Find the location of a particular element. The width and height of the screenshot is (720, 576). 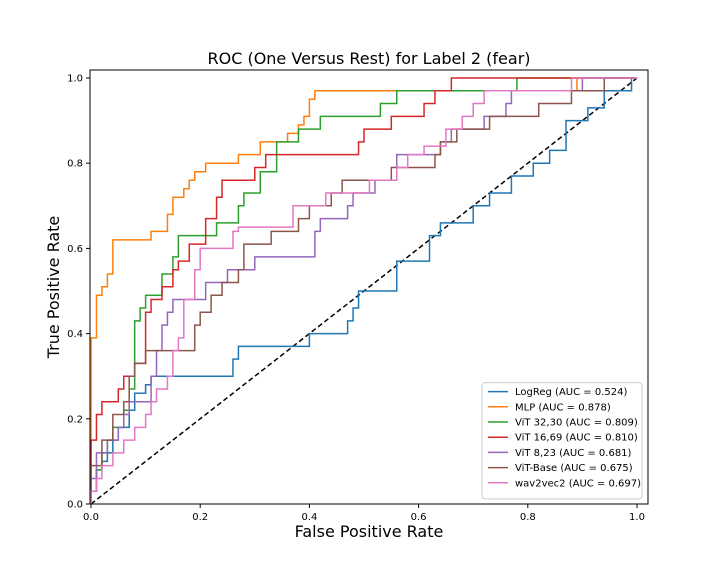

legend-label-1: MLP (AUC = 0.878) is located at coordinates (563, 407).